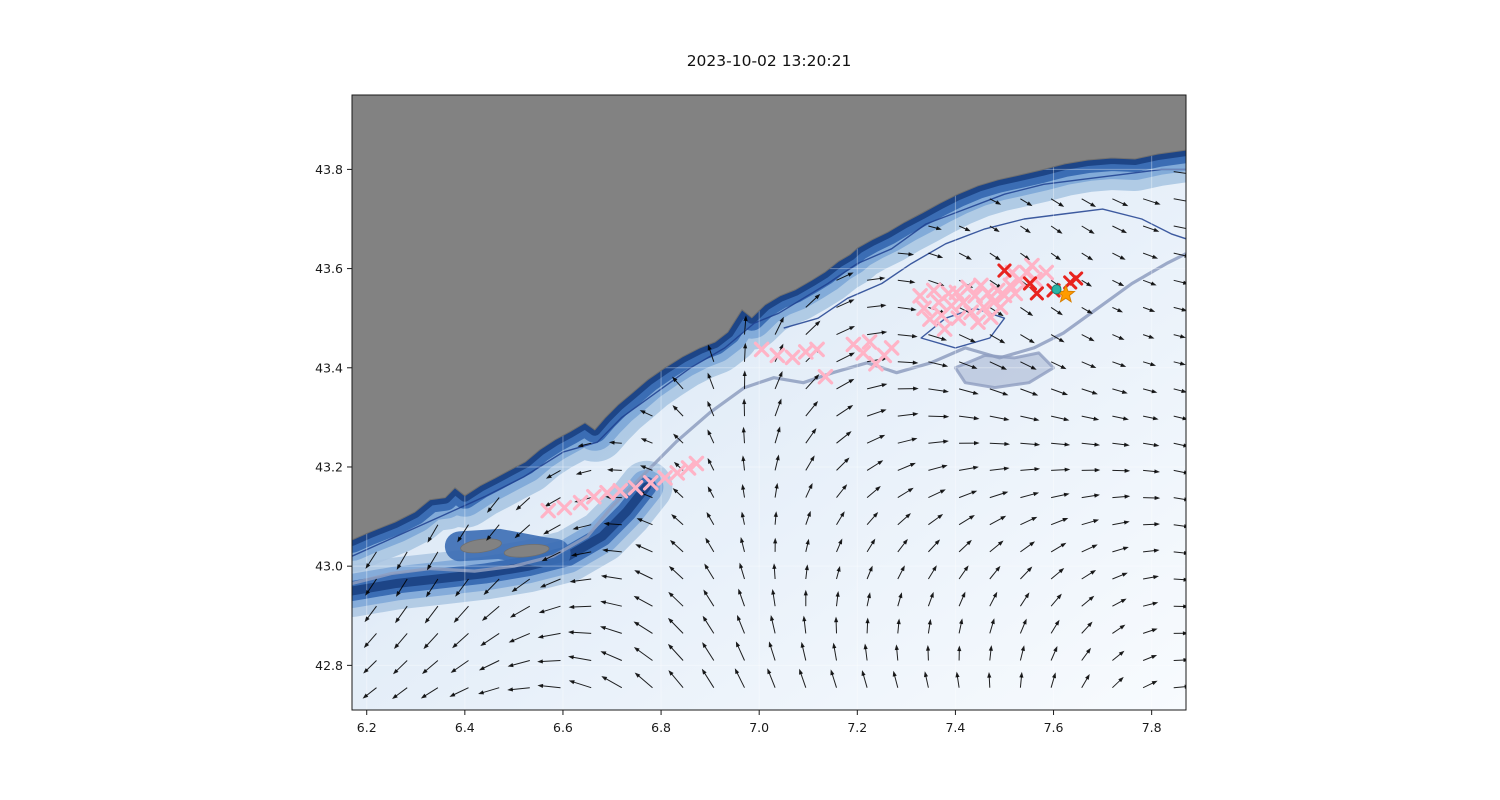  What do you see at coordinates (955, 727) in the screenshot?
I see `x-tick-label: 7.4` at bounding box center [955, 727].